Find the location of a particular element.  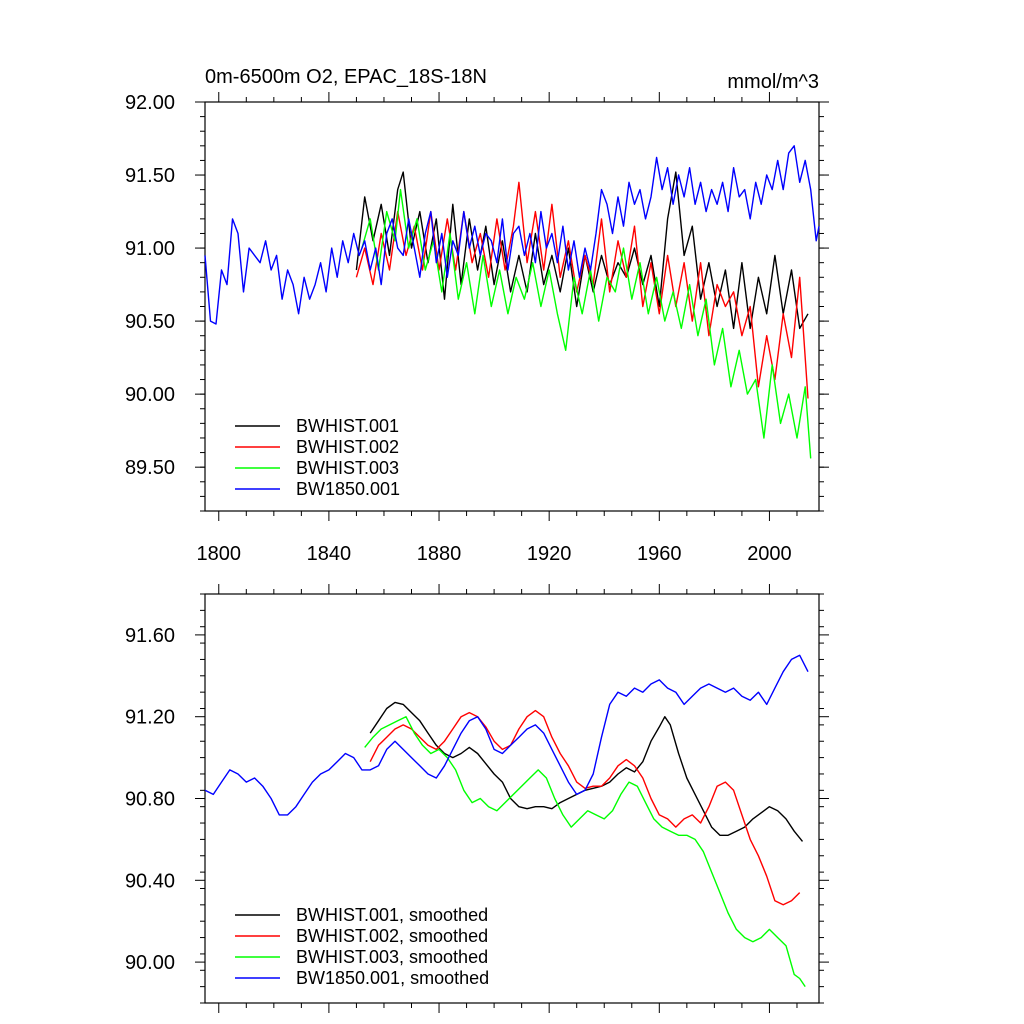

x-tick-label: 1800 is located at coordinates (219, 554).